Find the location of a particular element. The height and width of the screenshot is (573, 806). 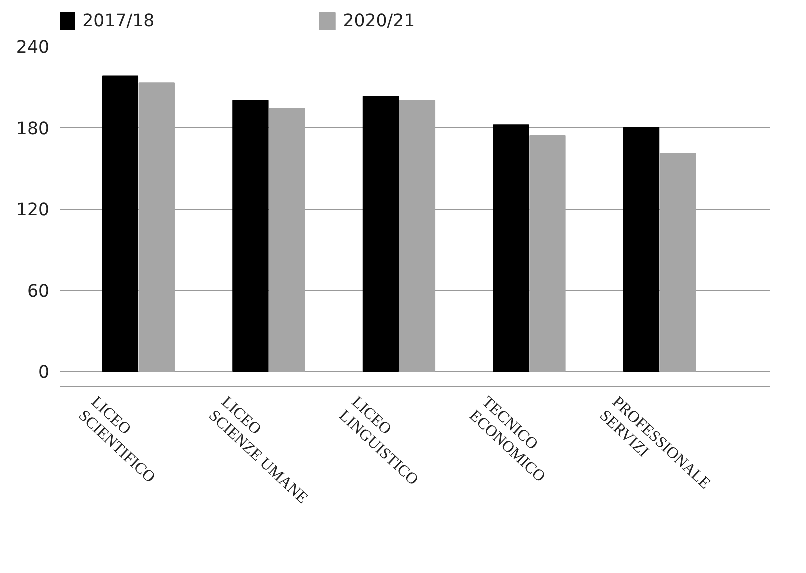

y-tick-label: 240 is located at coordinates (33, 48).